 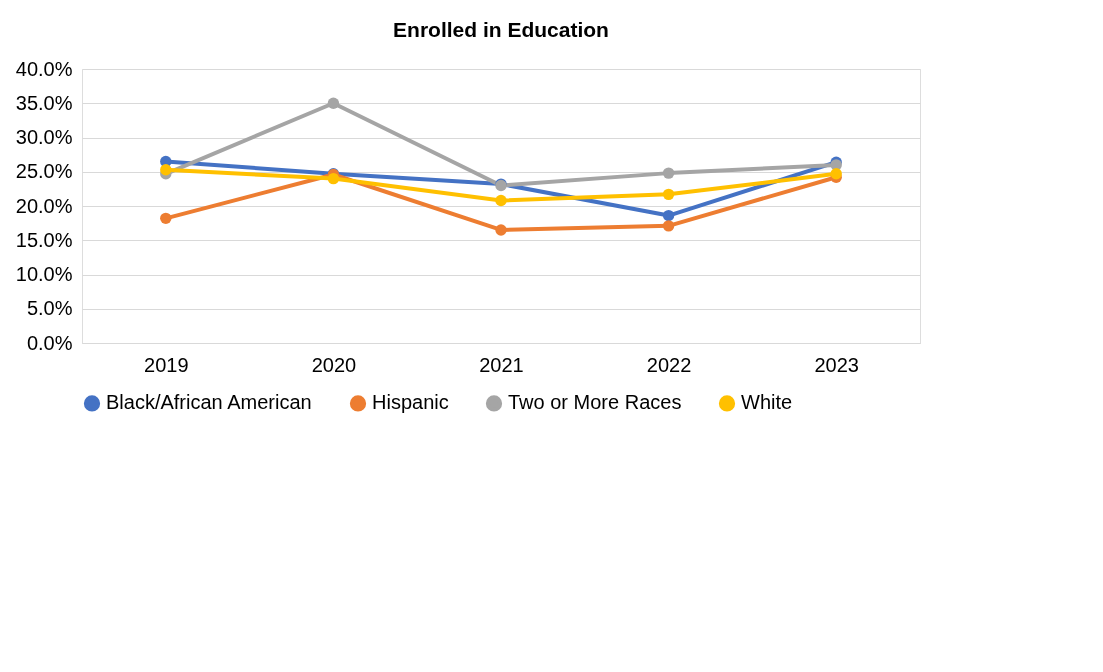 What do you see at coordinates (166, 364) in the screenshot?
I see `x-tick-label: 2019` at bounding box center [166, 364].